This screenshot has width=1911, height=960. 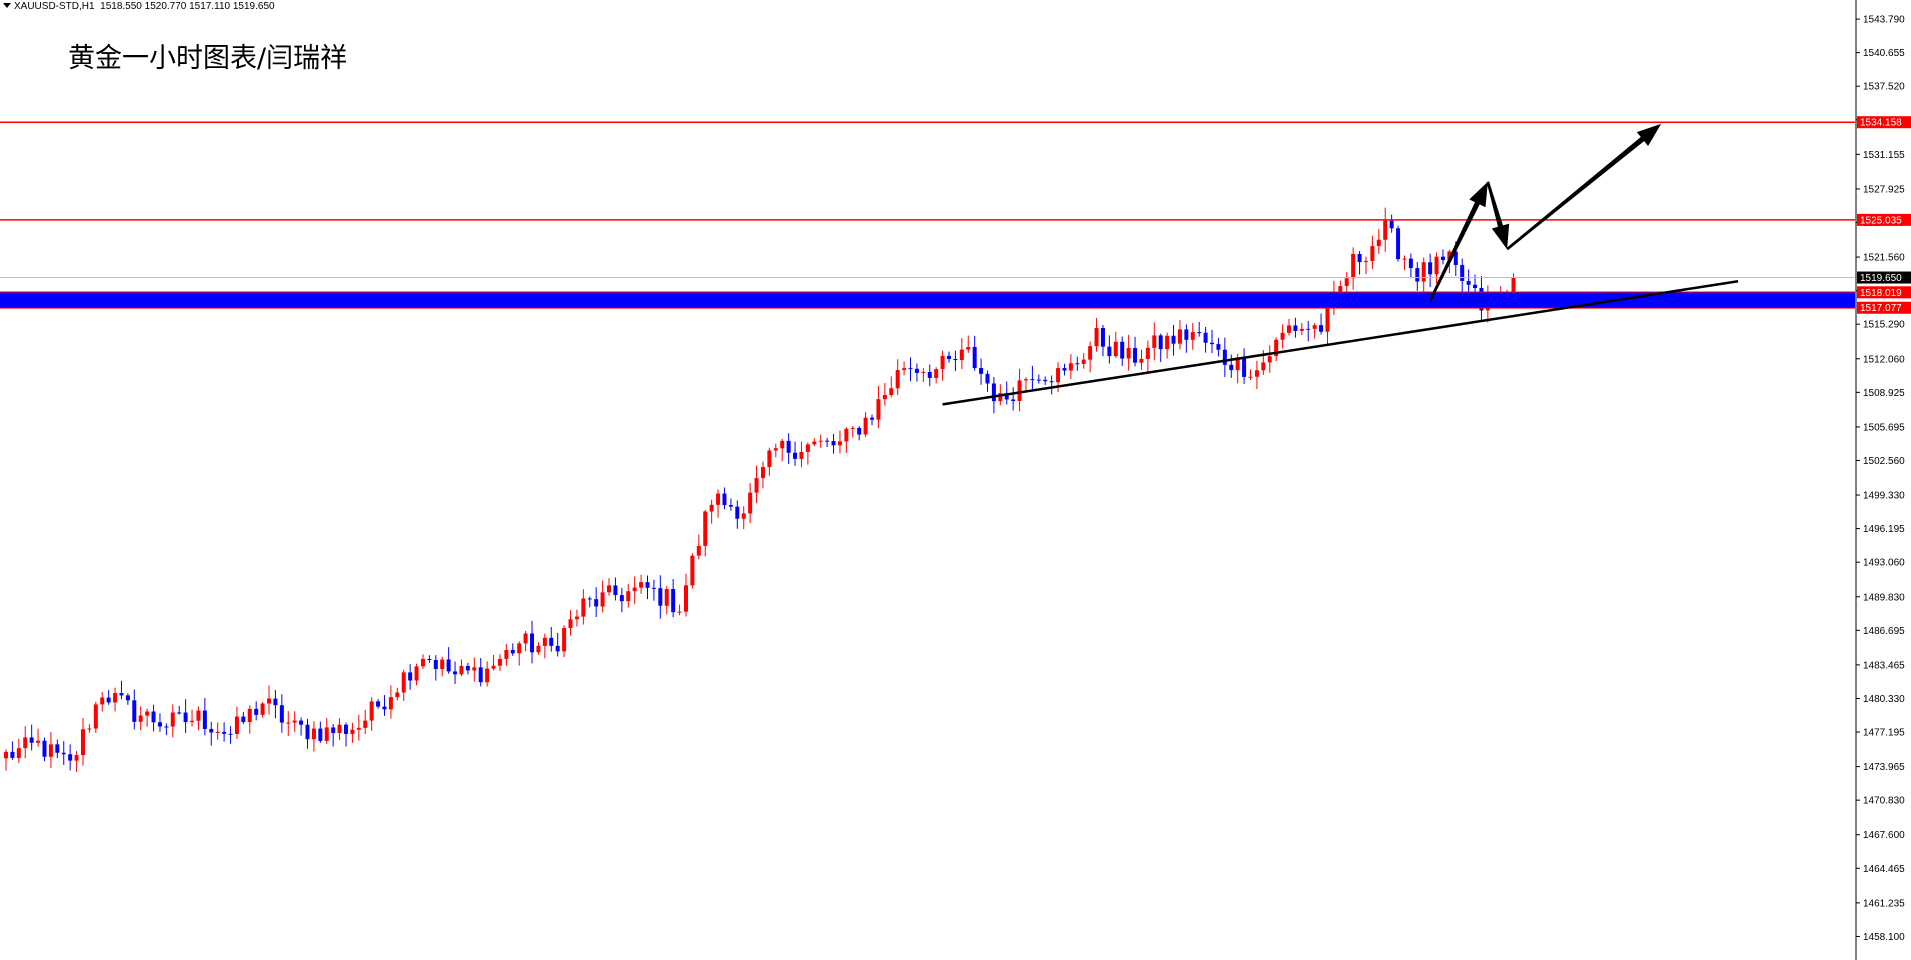 What do you see at coordinates (1881, 220) in the screenshot?
I see `resistance-1-label: 1525.035` at bounding box center [1881, 220].